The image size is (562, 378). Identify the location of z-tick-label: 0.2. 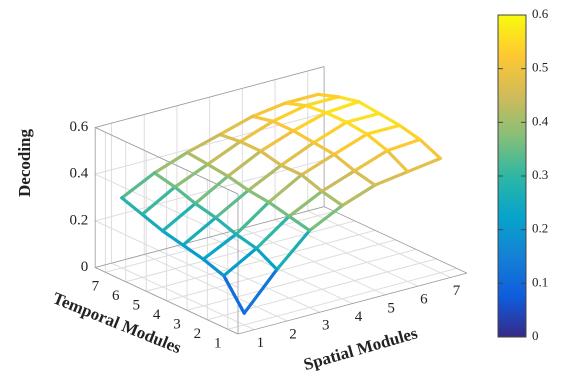
(78, 220).